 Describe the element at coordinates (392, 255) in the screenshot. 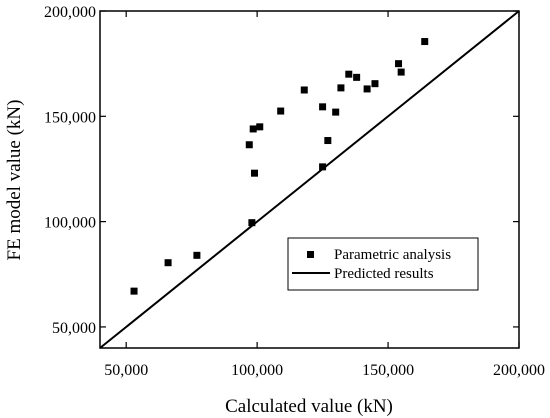

I see `legend-label-parametric: Parametric analysis` at that location.